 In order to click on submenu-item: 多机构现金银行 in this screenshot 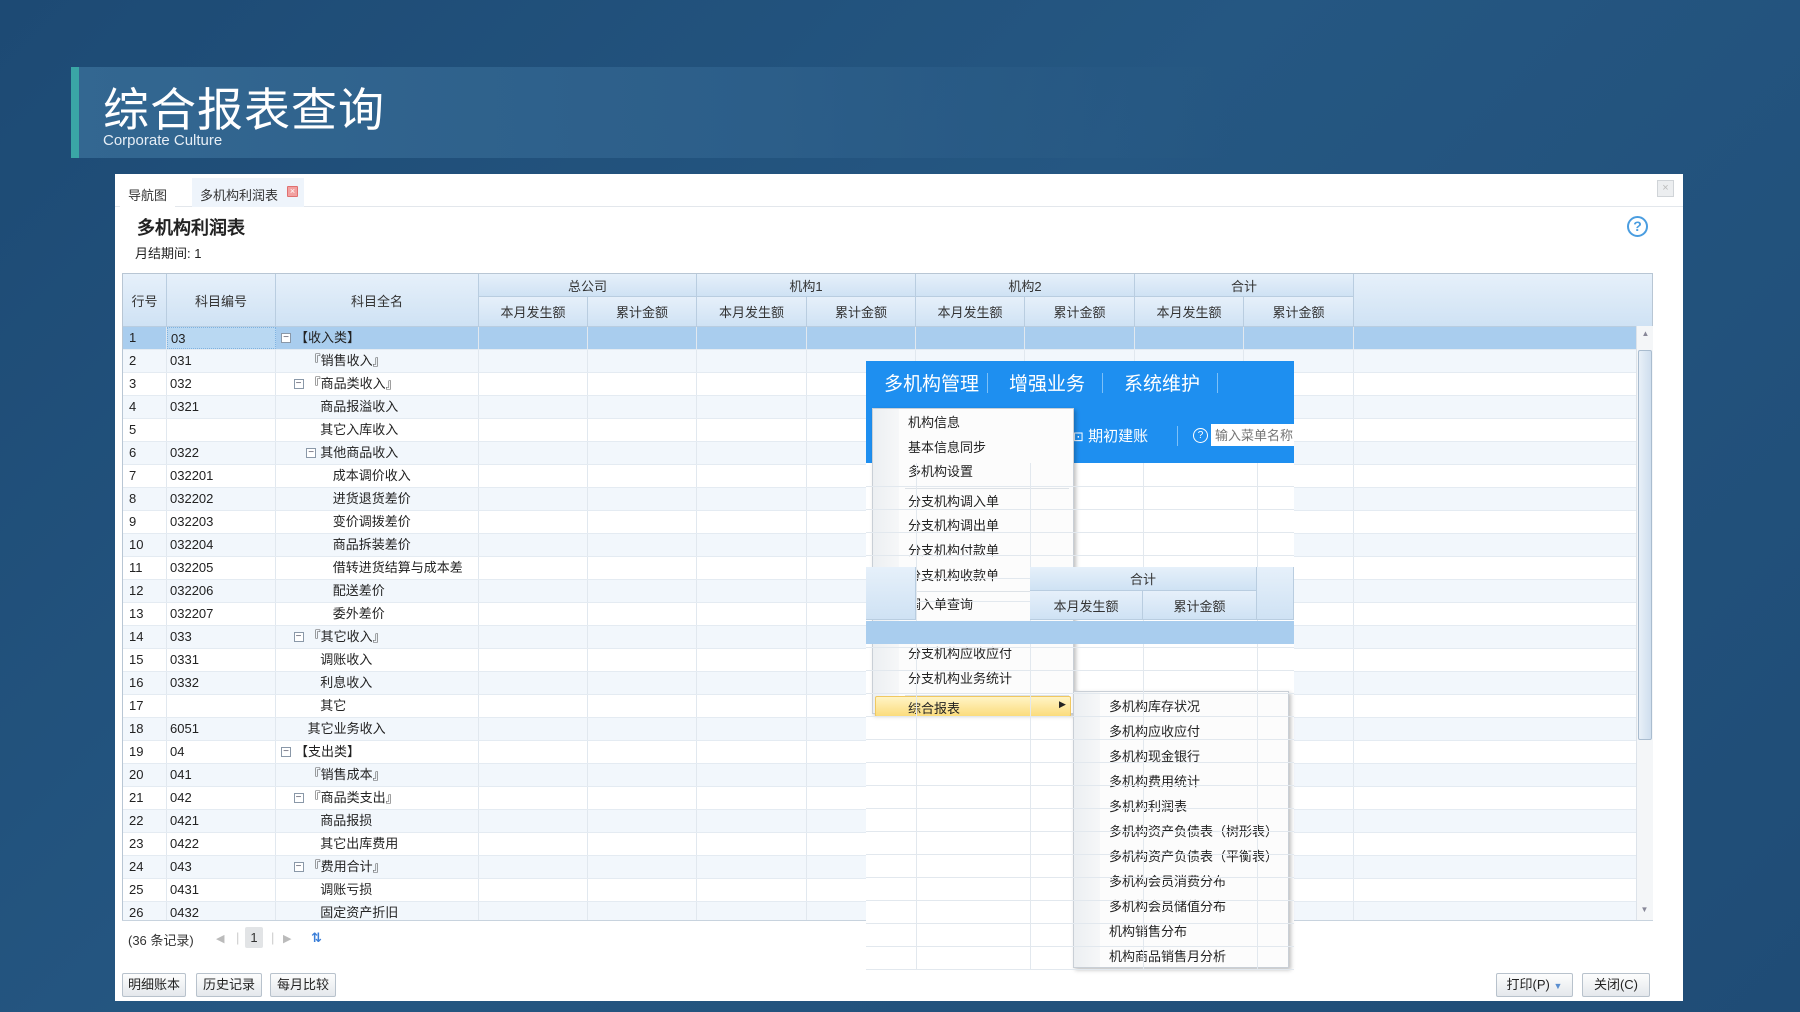, I will do `click(1155, 756)`.